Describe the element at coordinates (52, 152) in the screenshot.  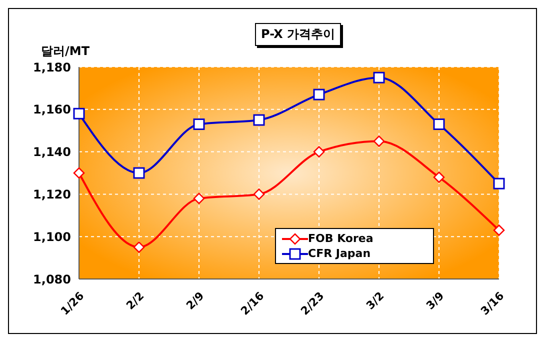
I see `y-tick-label: 1,140` at that location.